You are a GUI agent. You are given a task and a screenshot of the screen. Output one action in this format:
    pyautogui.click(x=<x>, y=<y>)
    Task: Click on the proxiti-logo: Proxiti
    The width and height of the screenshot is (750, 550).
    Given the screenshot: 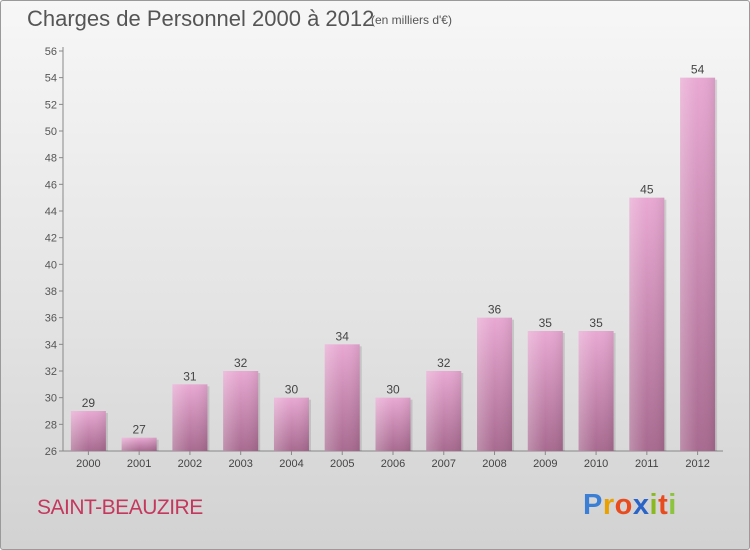 What is the action you would take?
    pyautogui.click(x=630, y=505)
    